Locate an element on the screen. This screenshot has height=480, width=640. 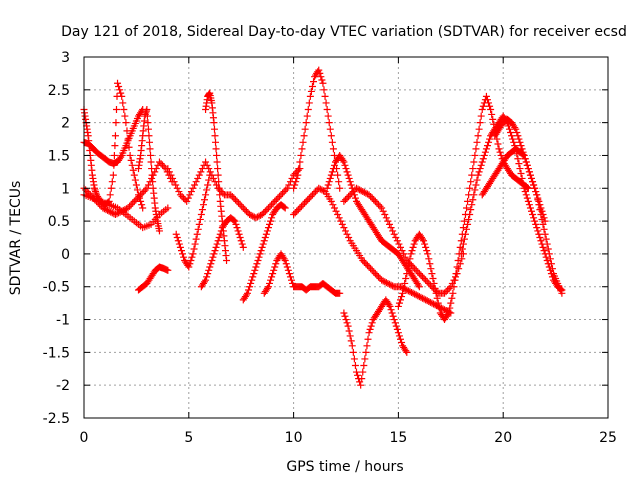
y-tick-label: -1.5 is located at coordinates (56, 353).